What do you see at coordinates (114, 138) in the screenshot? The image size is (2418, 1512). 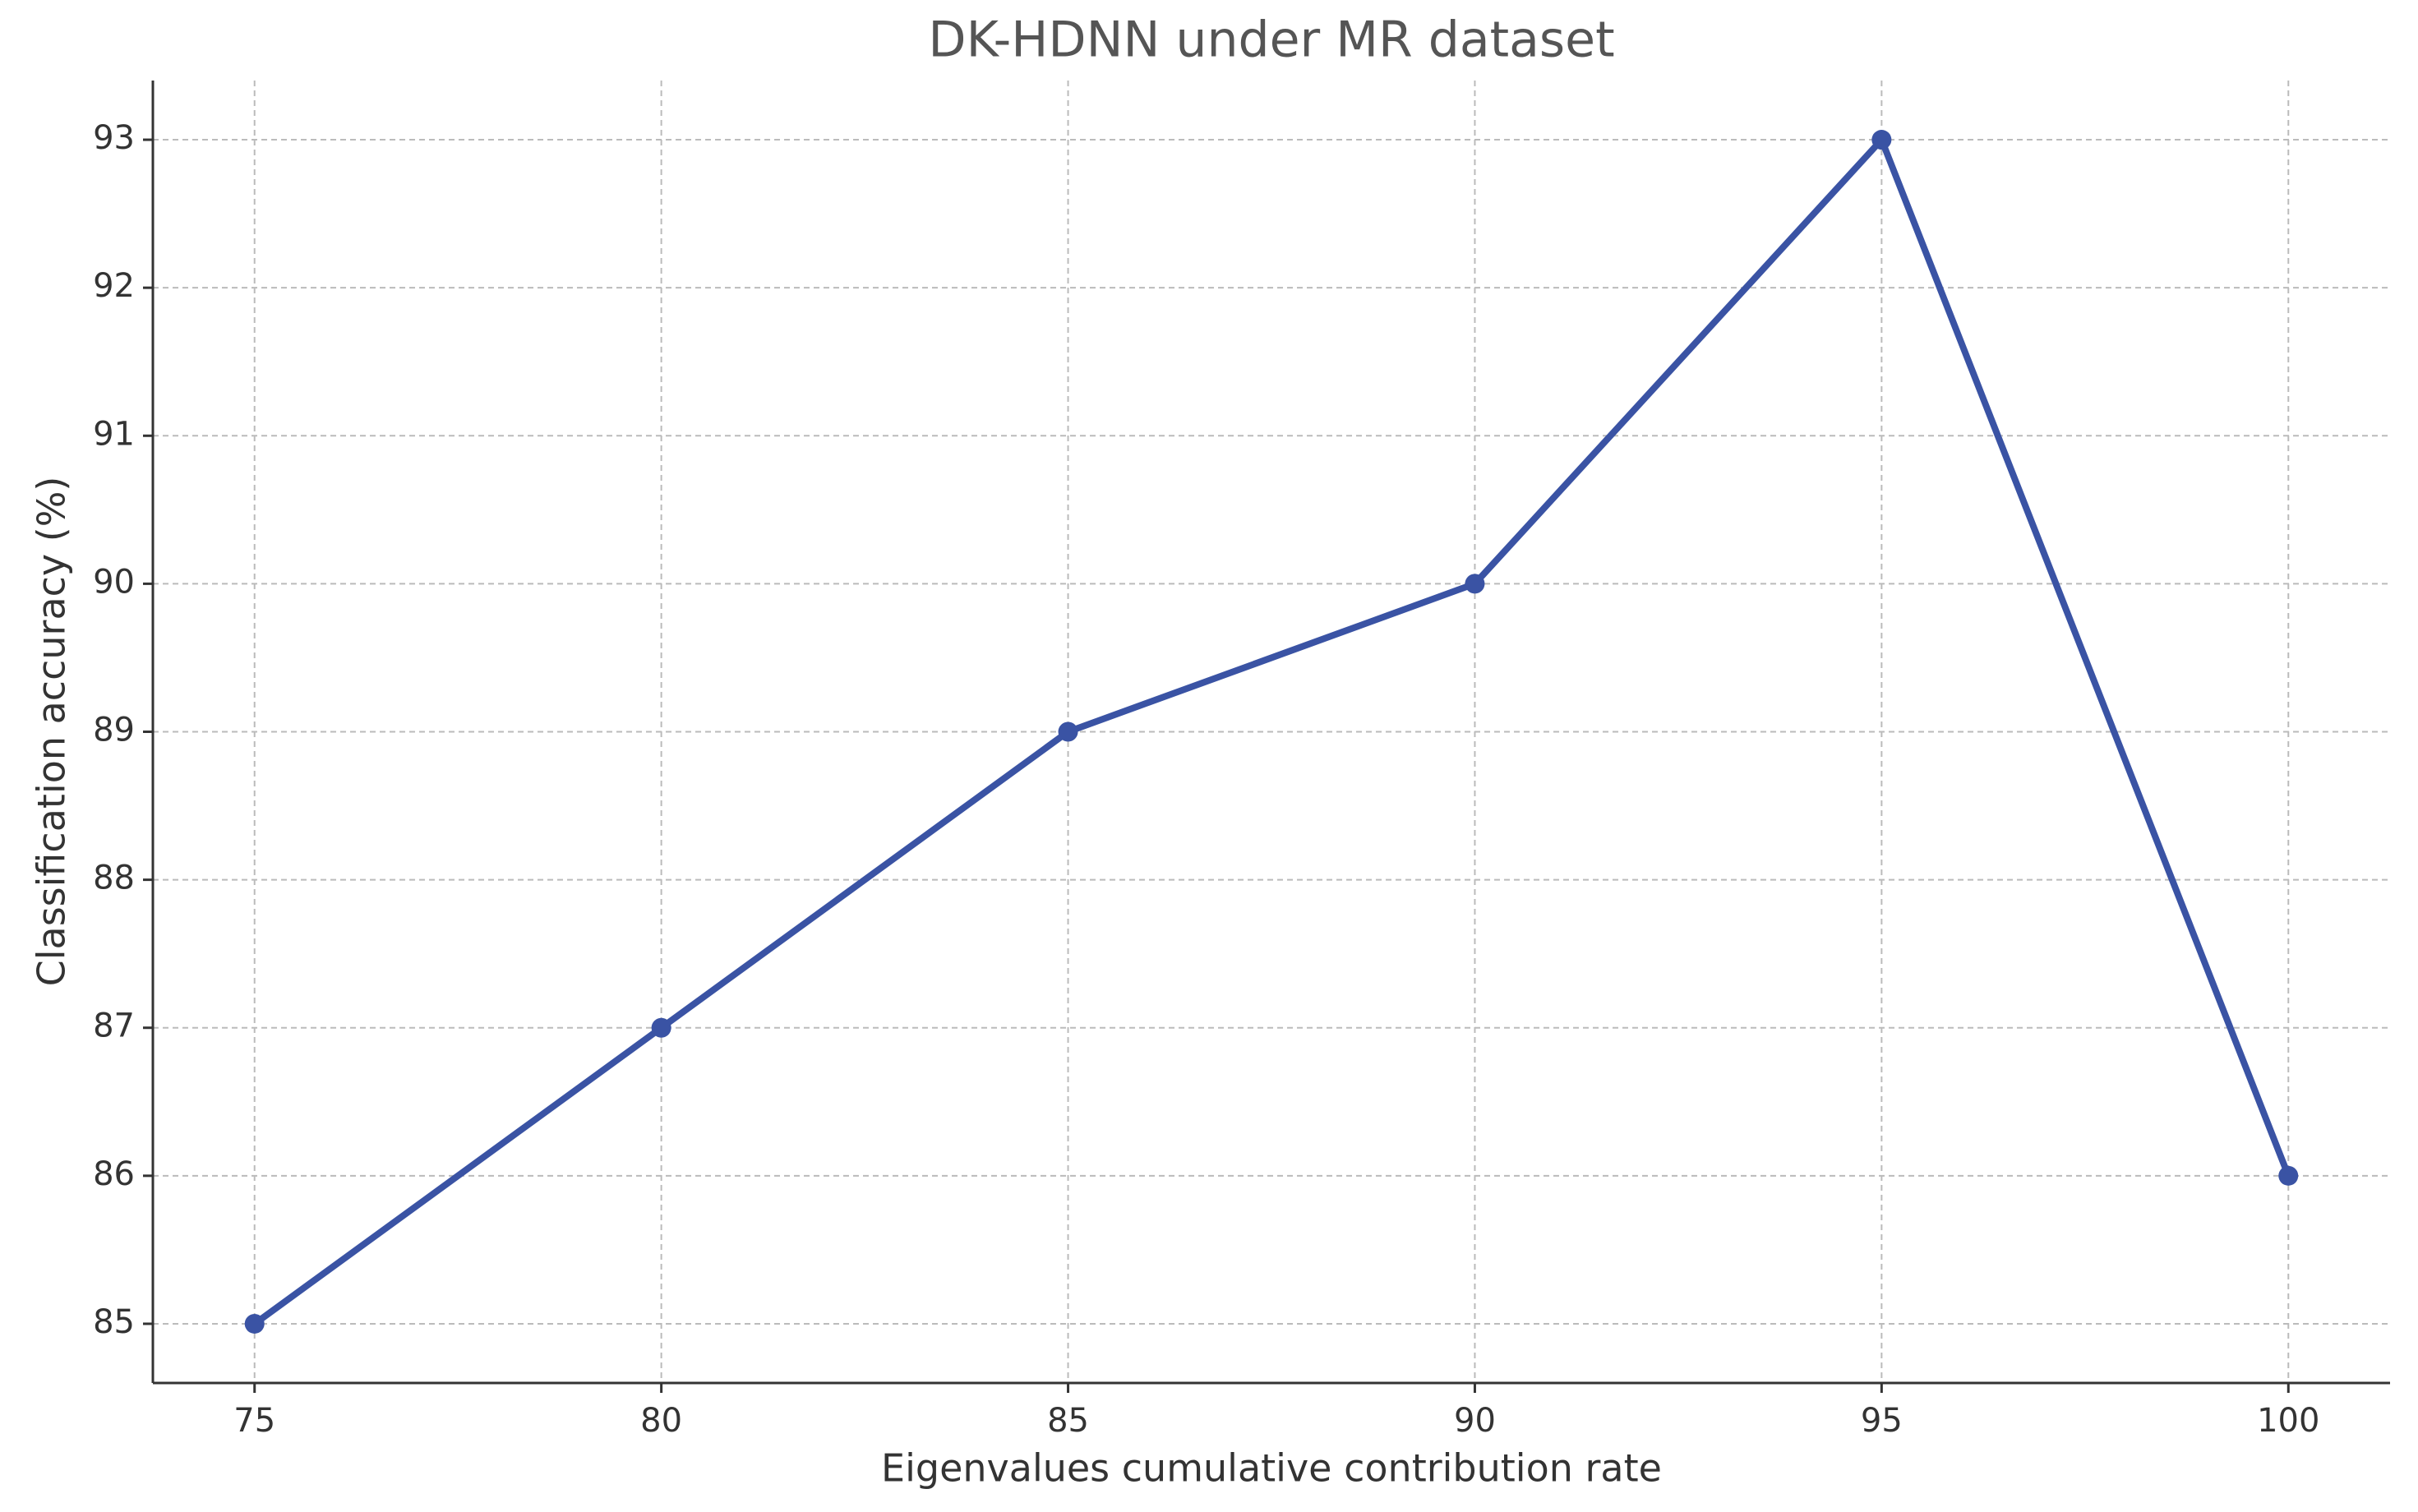 I see `y-tick-label: 93` at bounding box center [114, 138].